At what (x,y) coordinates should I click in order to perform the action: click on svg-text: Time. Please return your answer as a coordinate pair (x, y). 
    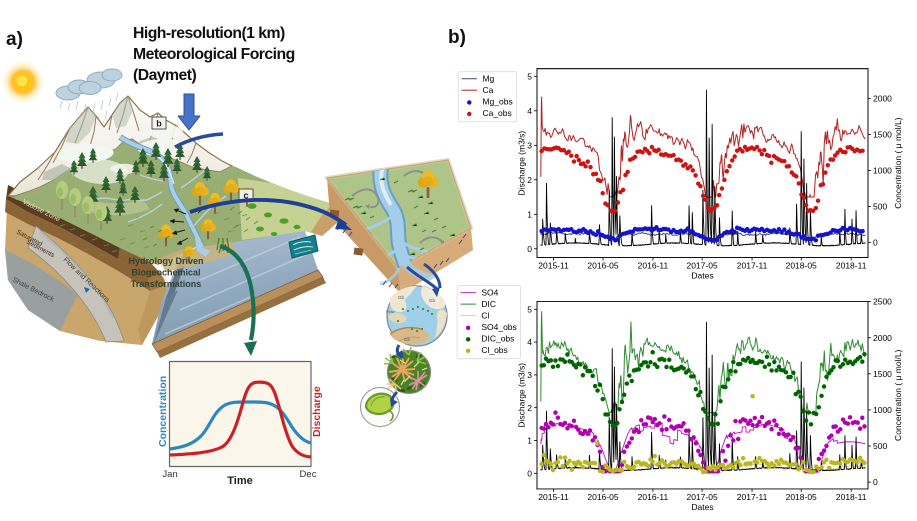
    Looking at the image, I should click on (239, 481).